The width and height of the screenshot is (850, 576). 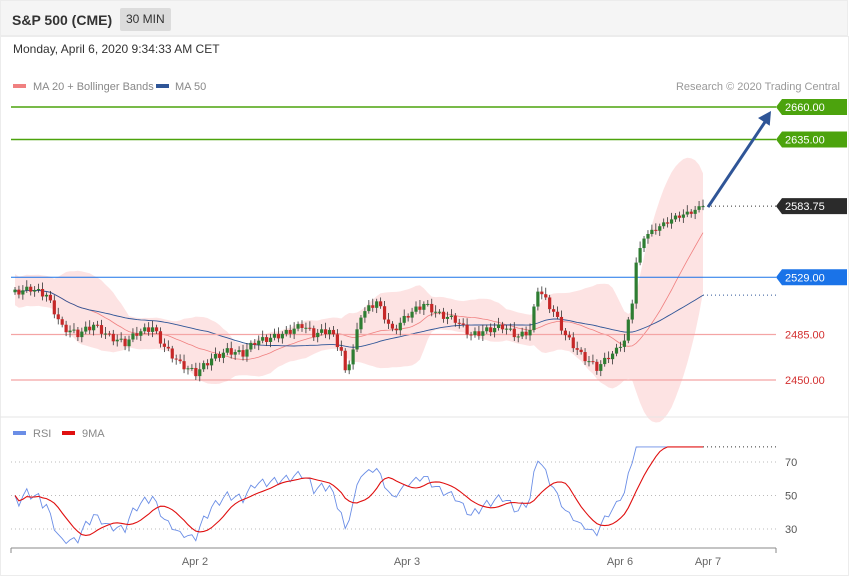 What do you see at coordinates (407, 562) in the screenshot?
I see `x-tick-label: Apr 3` at bounding box center [407, 562].